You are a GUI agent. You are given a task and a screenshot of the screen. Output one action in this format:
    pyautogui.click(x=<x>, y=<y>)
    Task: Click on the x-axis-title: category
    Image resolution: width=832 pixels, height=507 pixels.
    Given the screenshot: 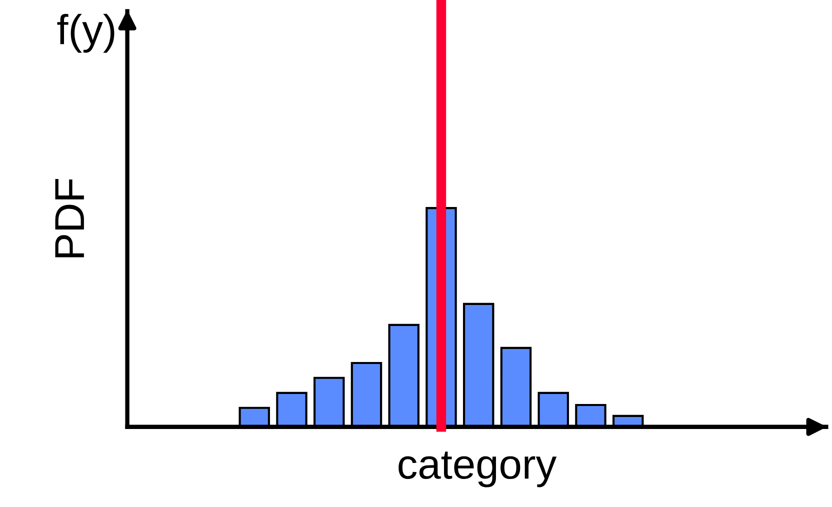 What is the action you would take?
    pyautogui.click(x=477, y=470)
    